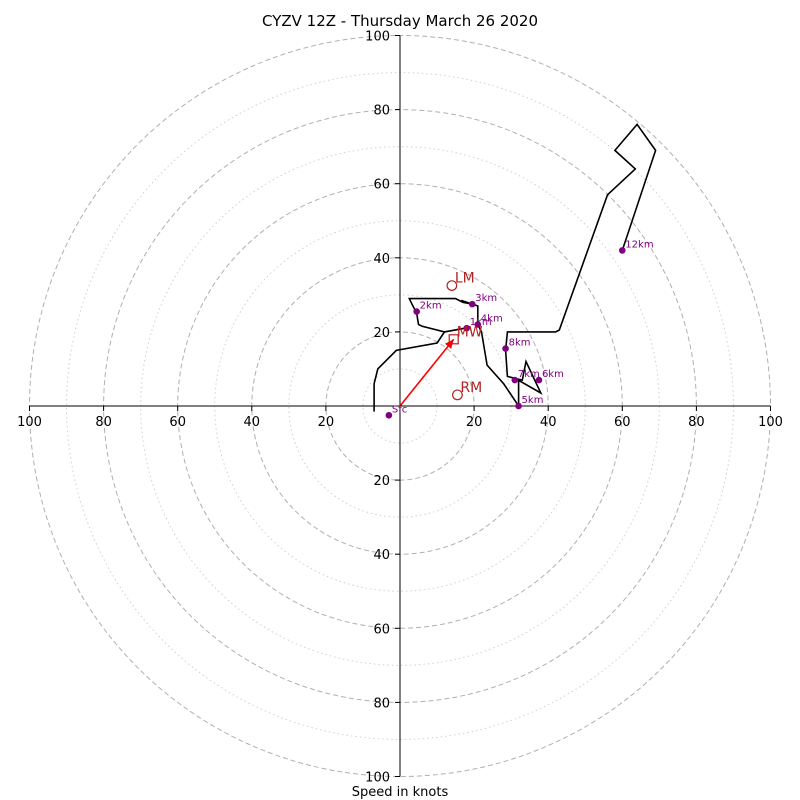 Image resolution: width=800 pixels, height=800 pixels. I want to click on height-marker-label: 12km, so click(639, 244).